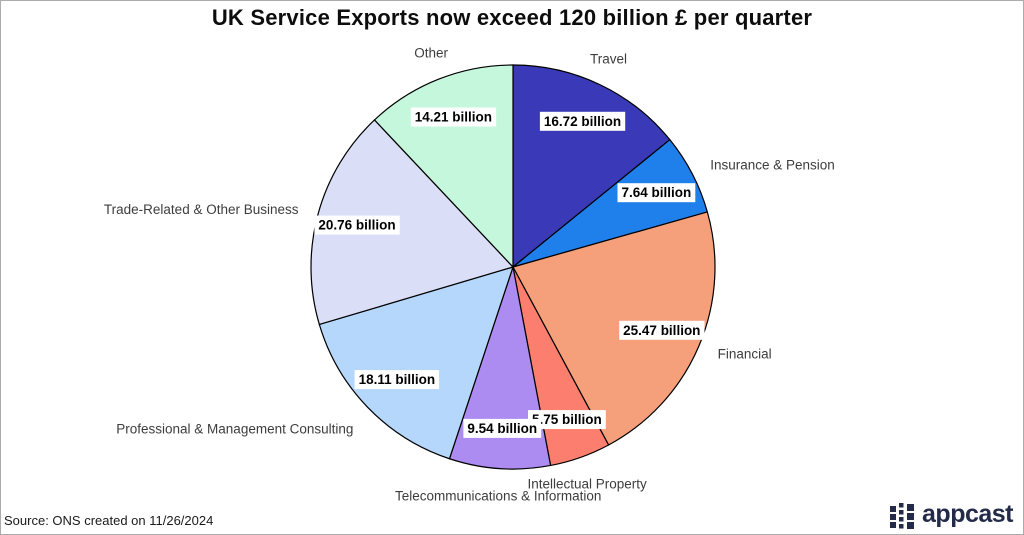  I want to click on category-label-other: Other, so click(431, 53).